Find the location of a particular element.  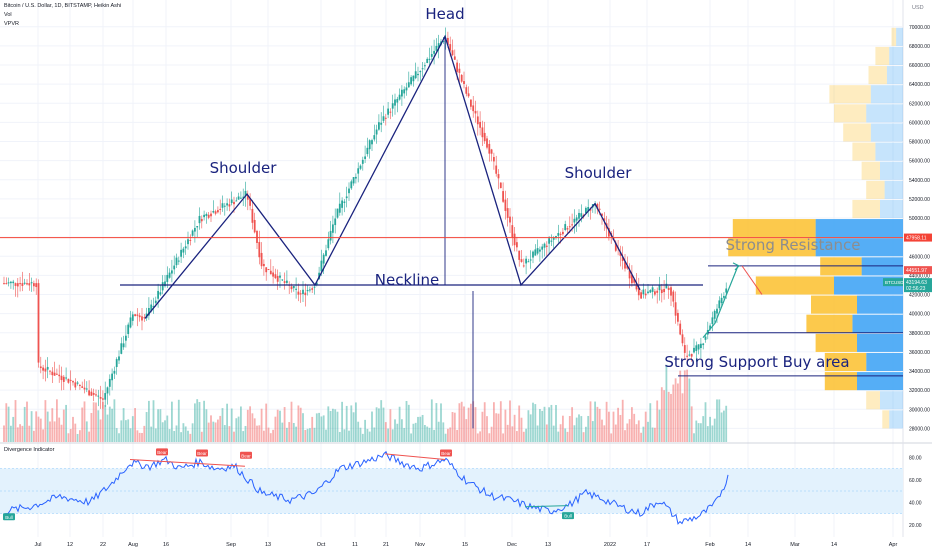

bear-divergence-line is located at coordinates (415, 456).